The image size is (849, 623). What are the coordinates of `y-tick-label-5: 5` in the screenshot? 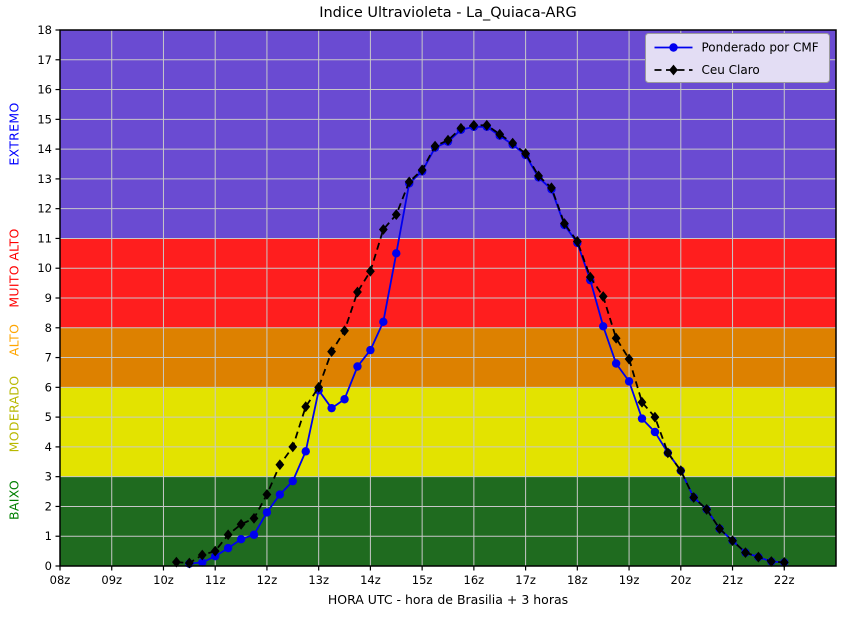 It's located at (48, 417).